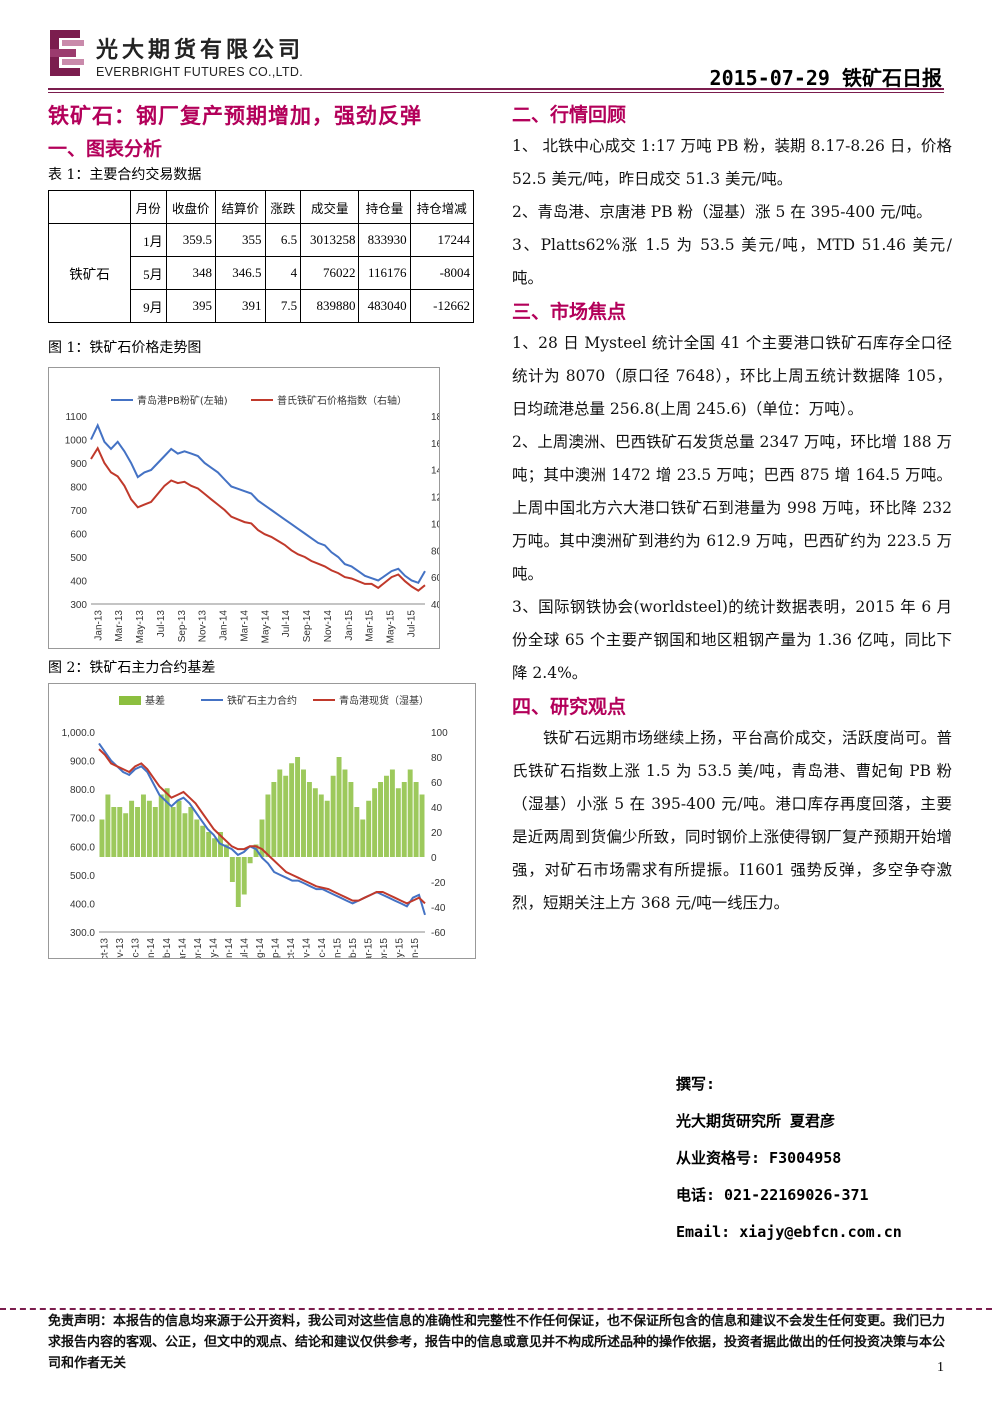 This screenshot has width=992, height=1403. What do you see at coordinates (79, 733) in the screenshot?
I see `y-left-tick-label: 1,000.0` at bounding box center [79, 733].